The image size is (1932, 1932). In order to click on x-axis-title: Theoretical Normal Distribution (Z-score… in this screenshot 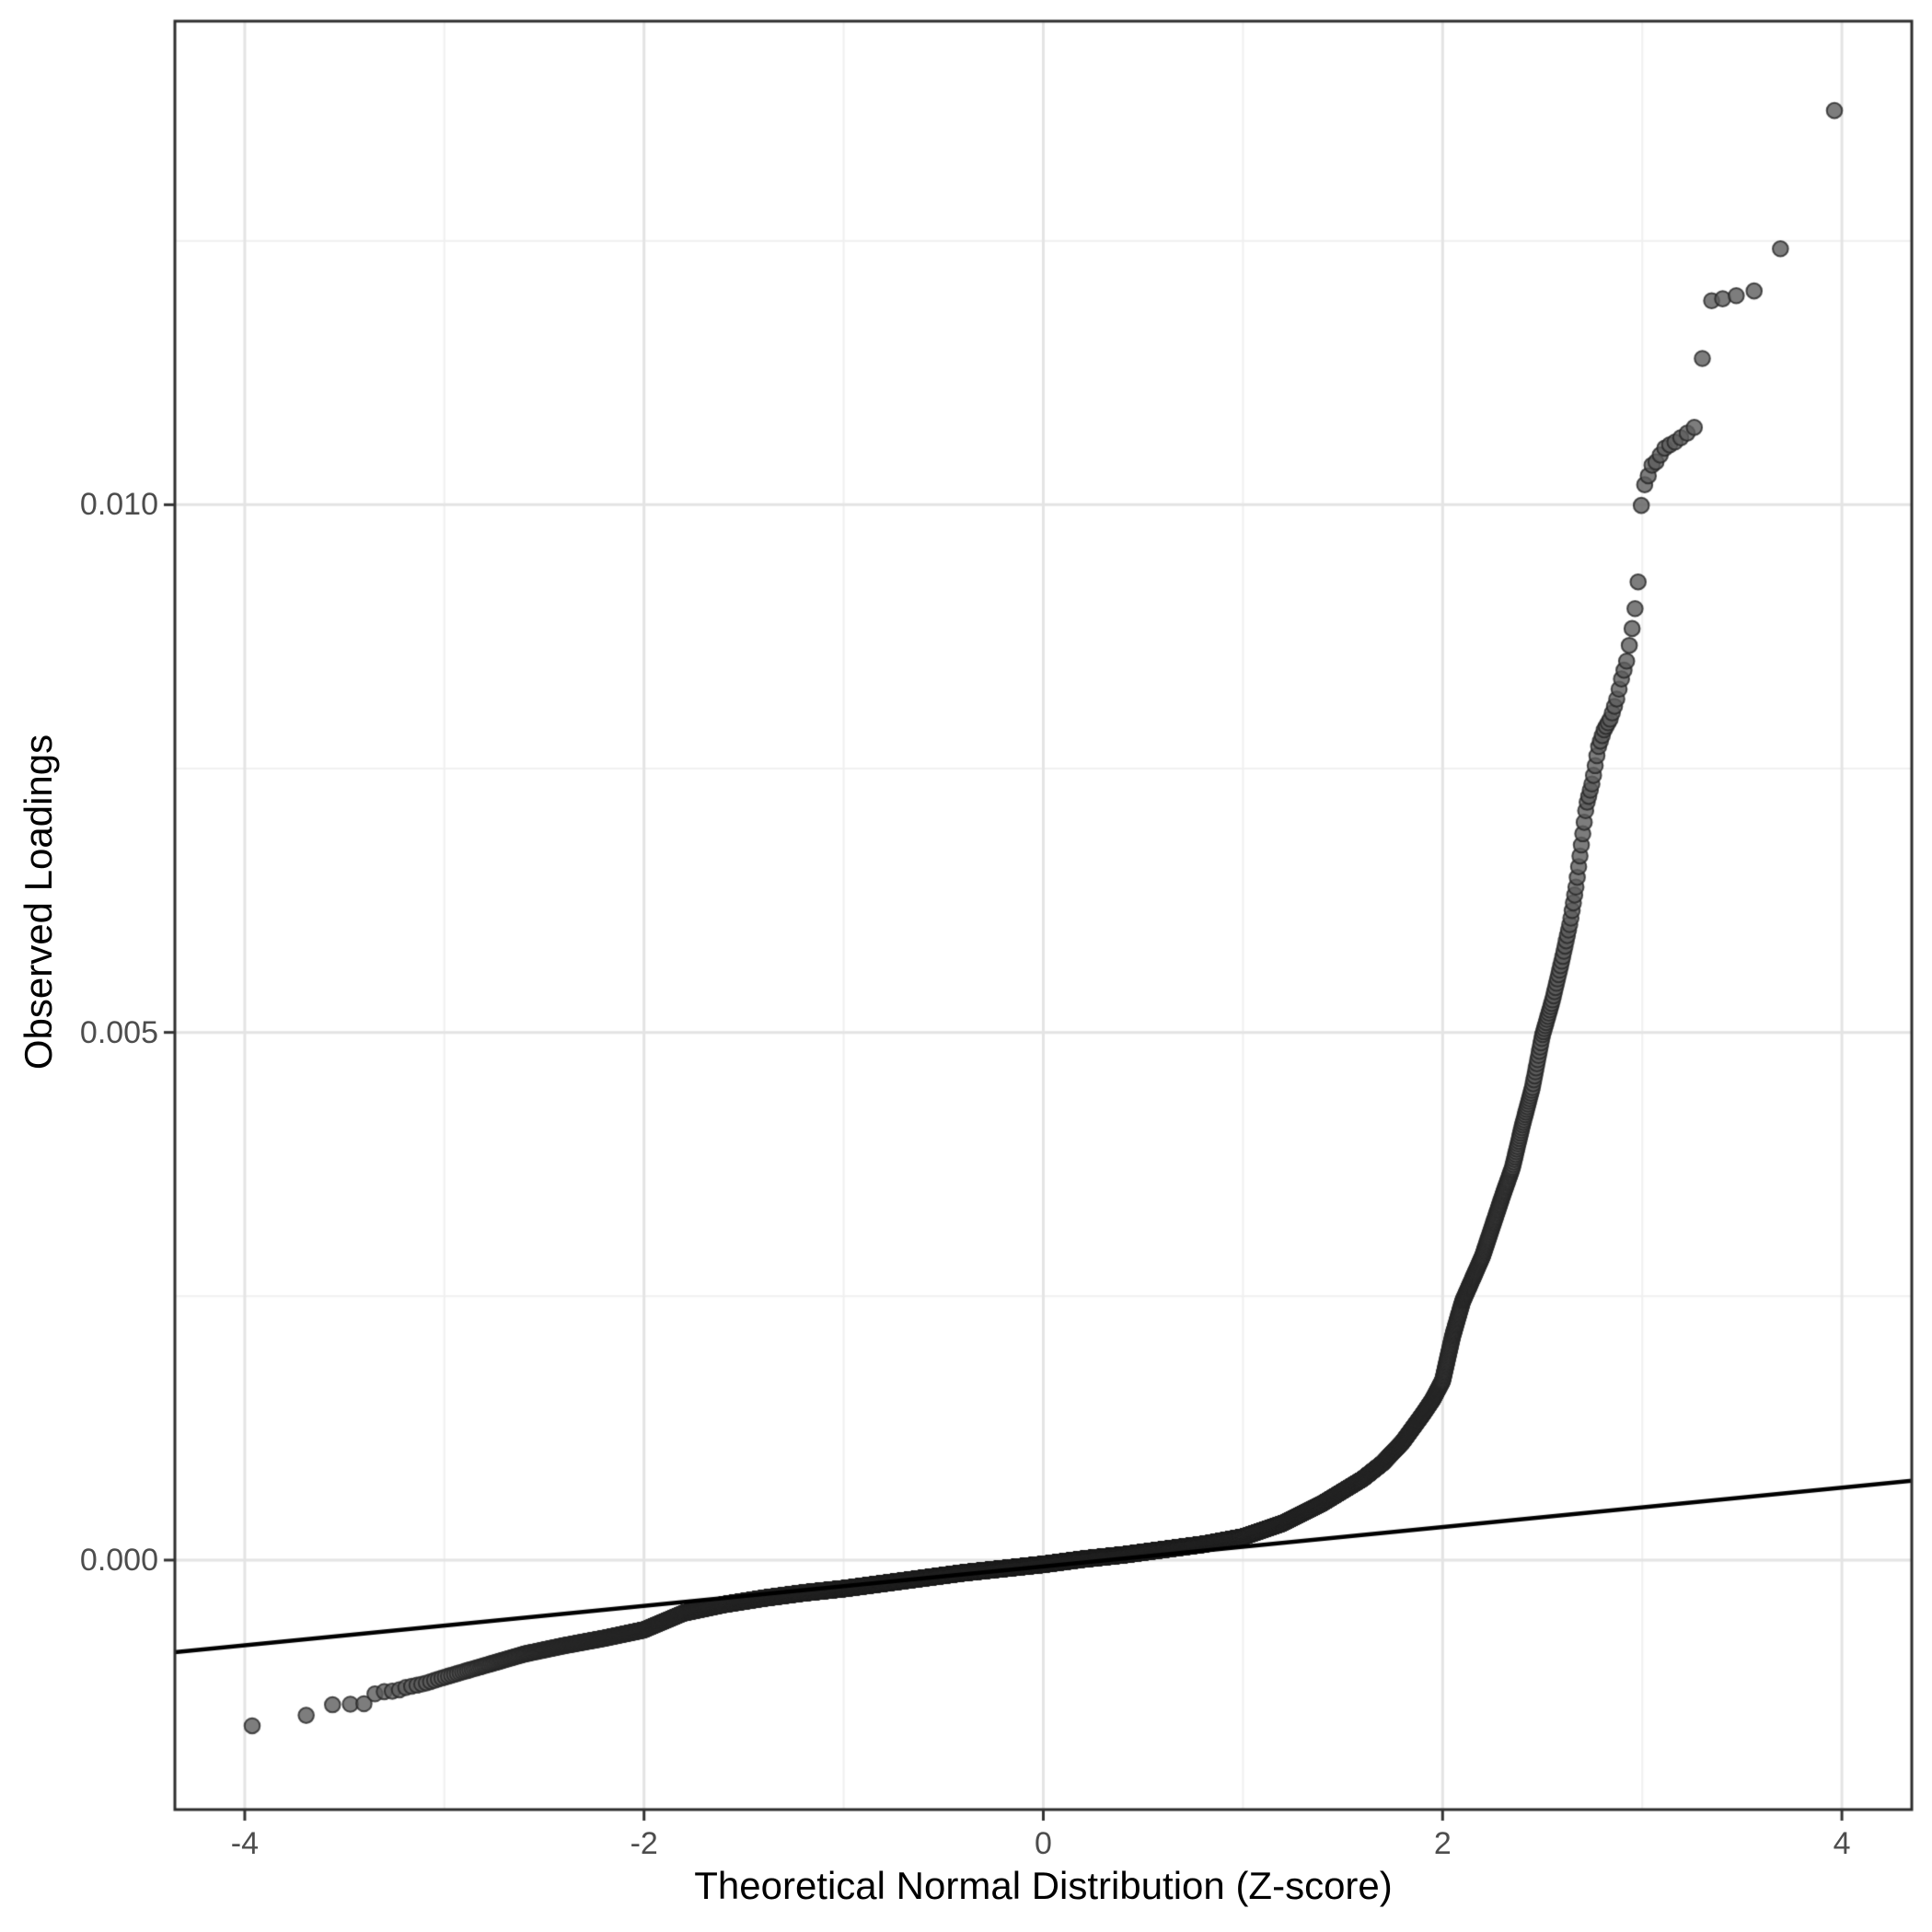, I will do `click(1044, 1885)`.